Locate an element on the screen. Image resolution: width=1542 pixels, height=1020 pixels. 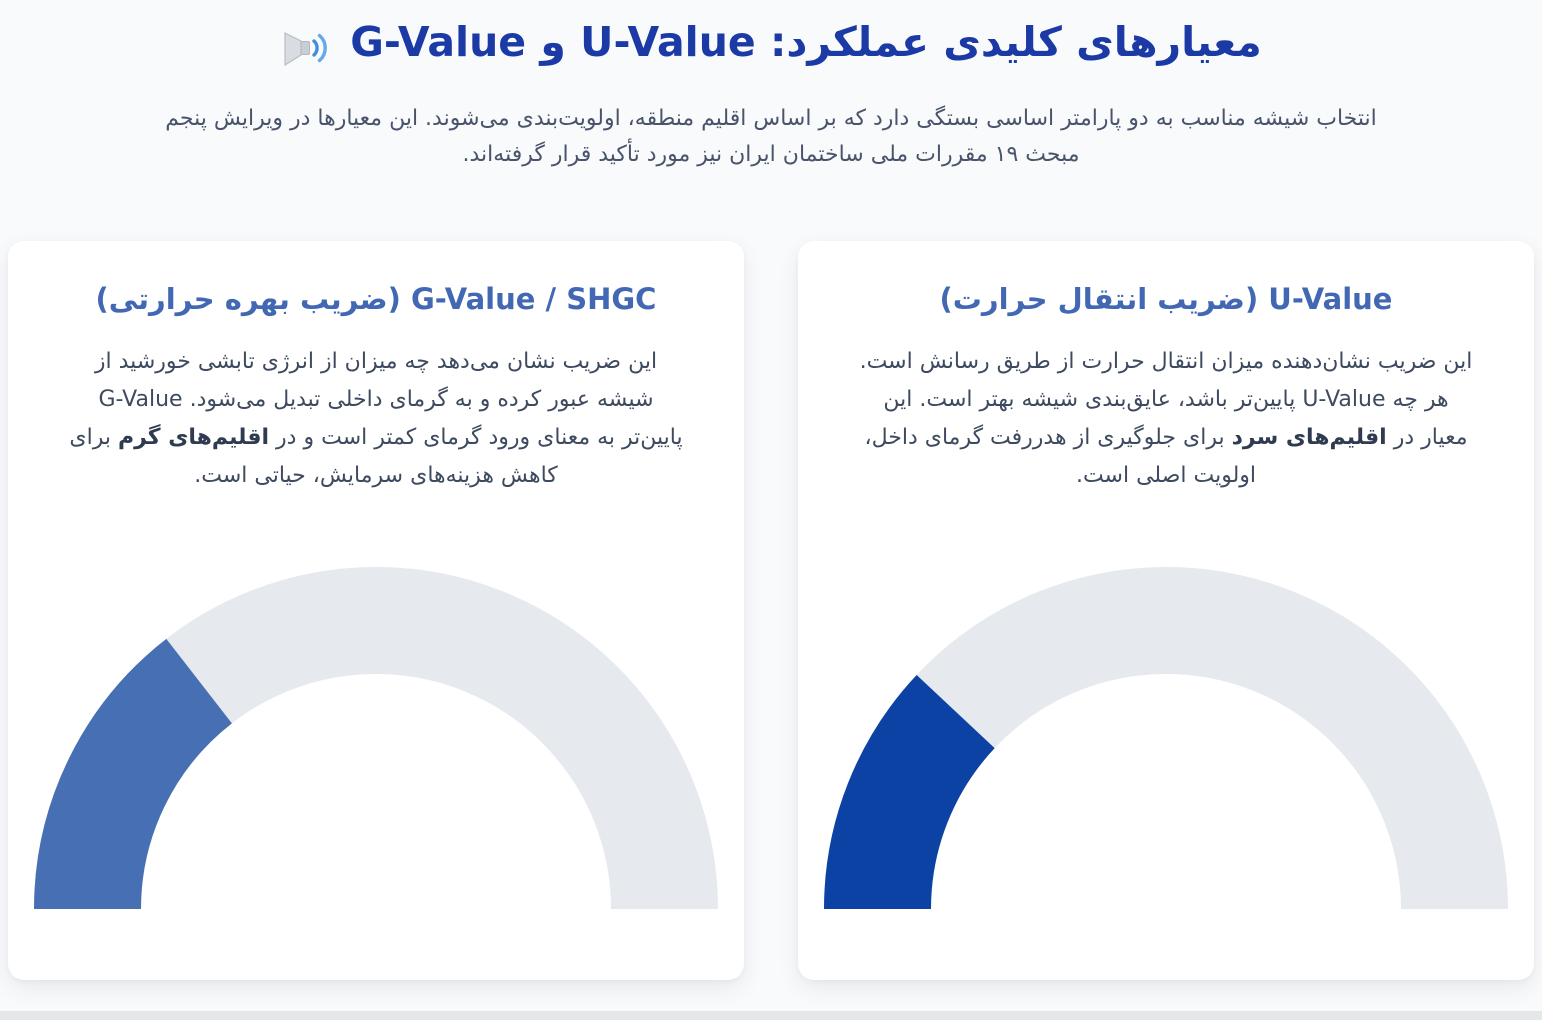
g-value-text-after: برای کاهش هزینه‌های سرمایش، حیاتی است. is located at coordinates (313, 456).